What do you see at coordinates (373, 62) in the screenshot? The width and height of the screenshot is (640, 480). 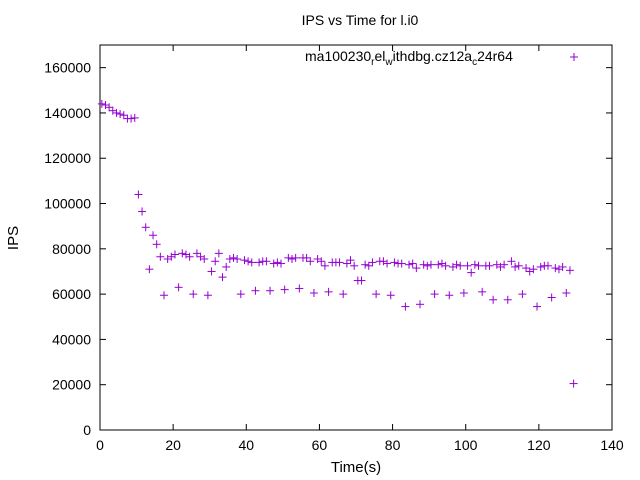 I see `legend-label-sub: r` at bounding box center [373, 62].